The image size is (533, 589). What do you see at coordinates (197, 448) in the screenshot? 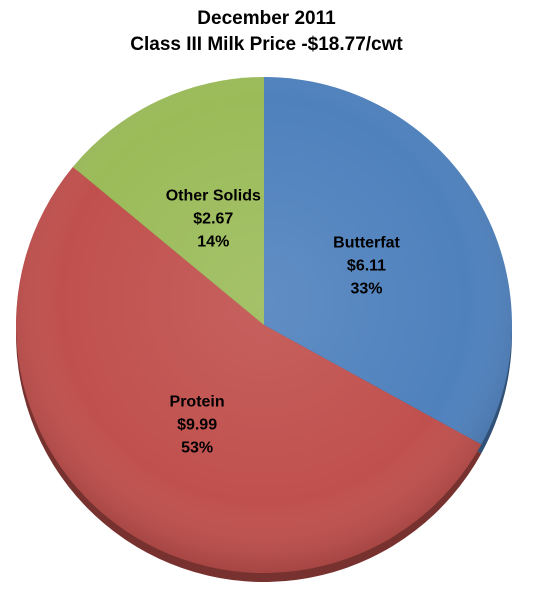
I see `slice-percent-label-protein: 53%` at bounding box center [197, 448].